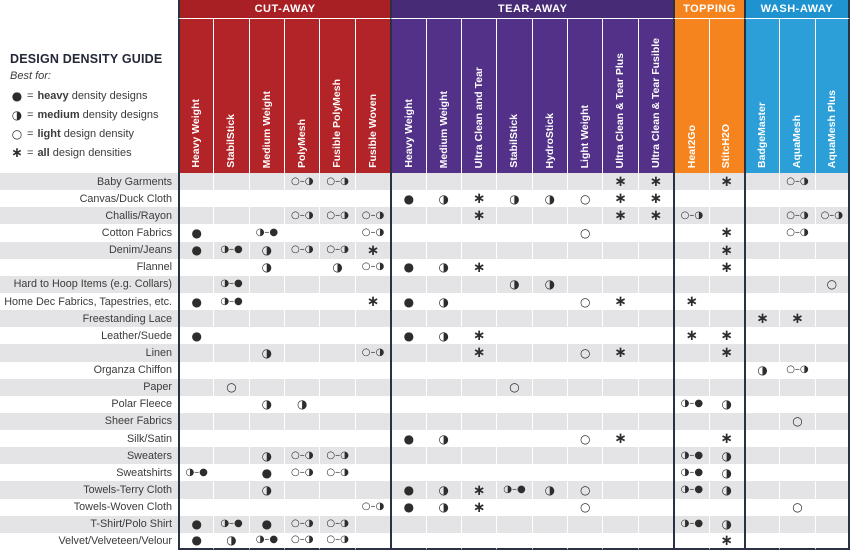  Describe the element at coordinates (726, 96) in the screenshot. I see `column-header: StitcH2O` at that location.